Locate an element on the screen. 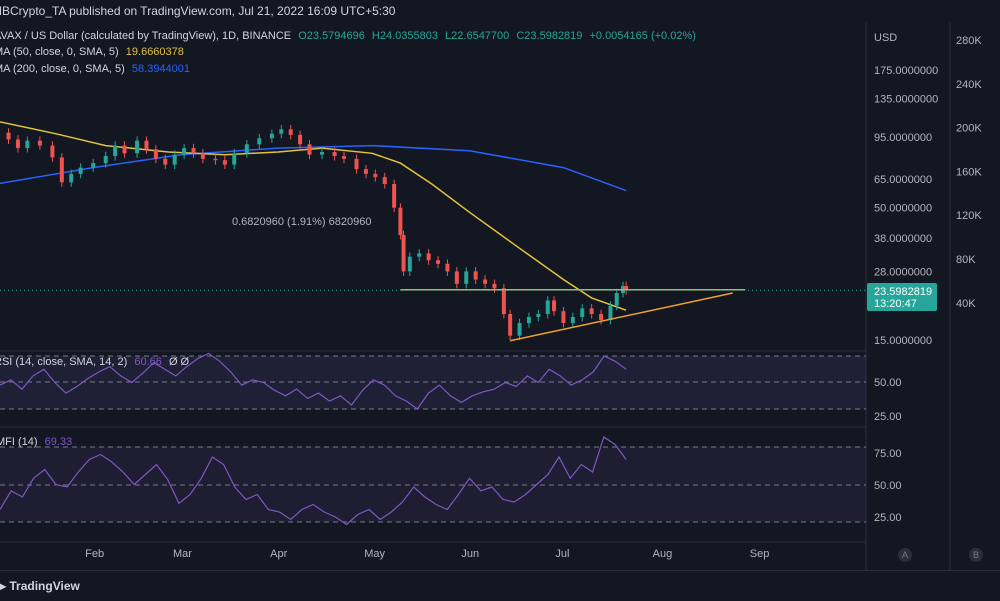 The height and width of the screenshot is (601, 1000). countdown-label: 13:20:47 is located at coordinates (895, 304).